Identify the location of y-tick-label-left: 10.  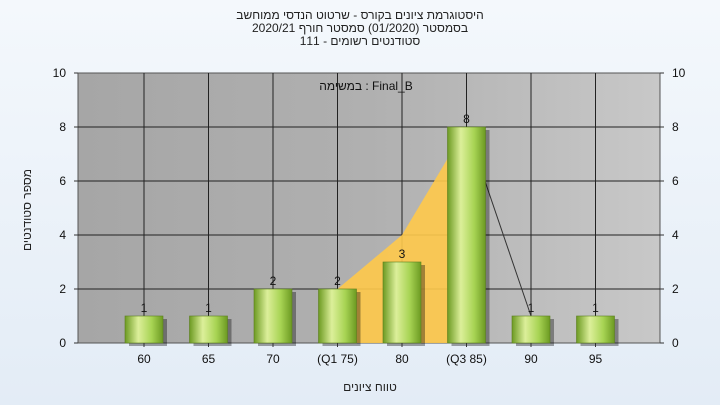
(60, 73).